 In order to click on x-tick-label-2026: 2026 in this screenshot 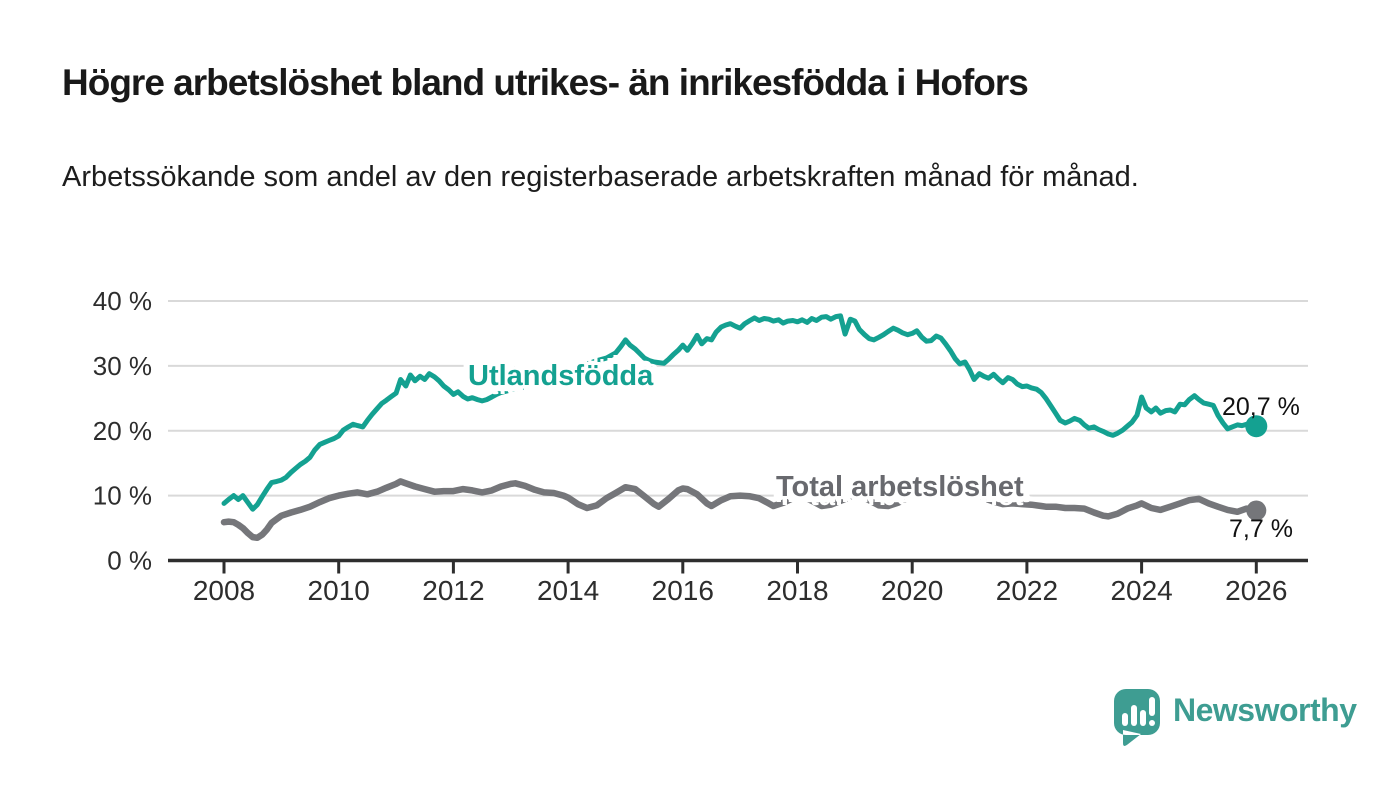, I will do `click(1256, 590)`.